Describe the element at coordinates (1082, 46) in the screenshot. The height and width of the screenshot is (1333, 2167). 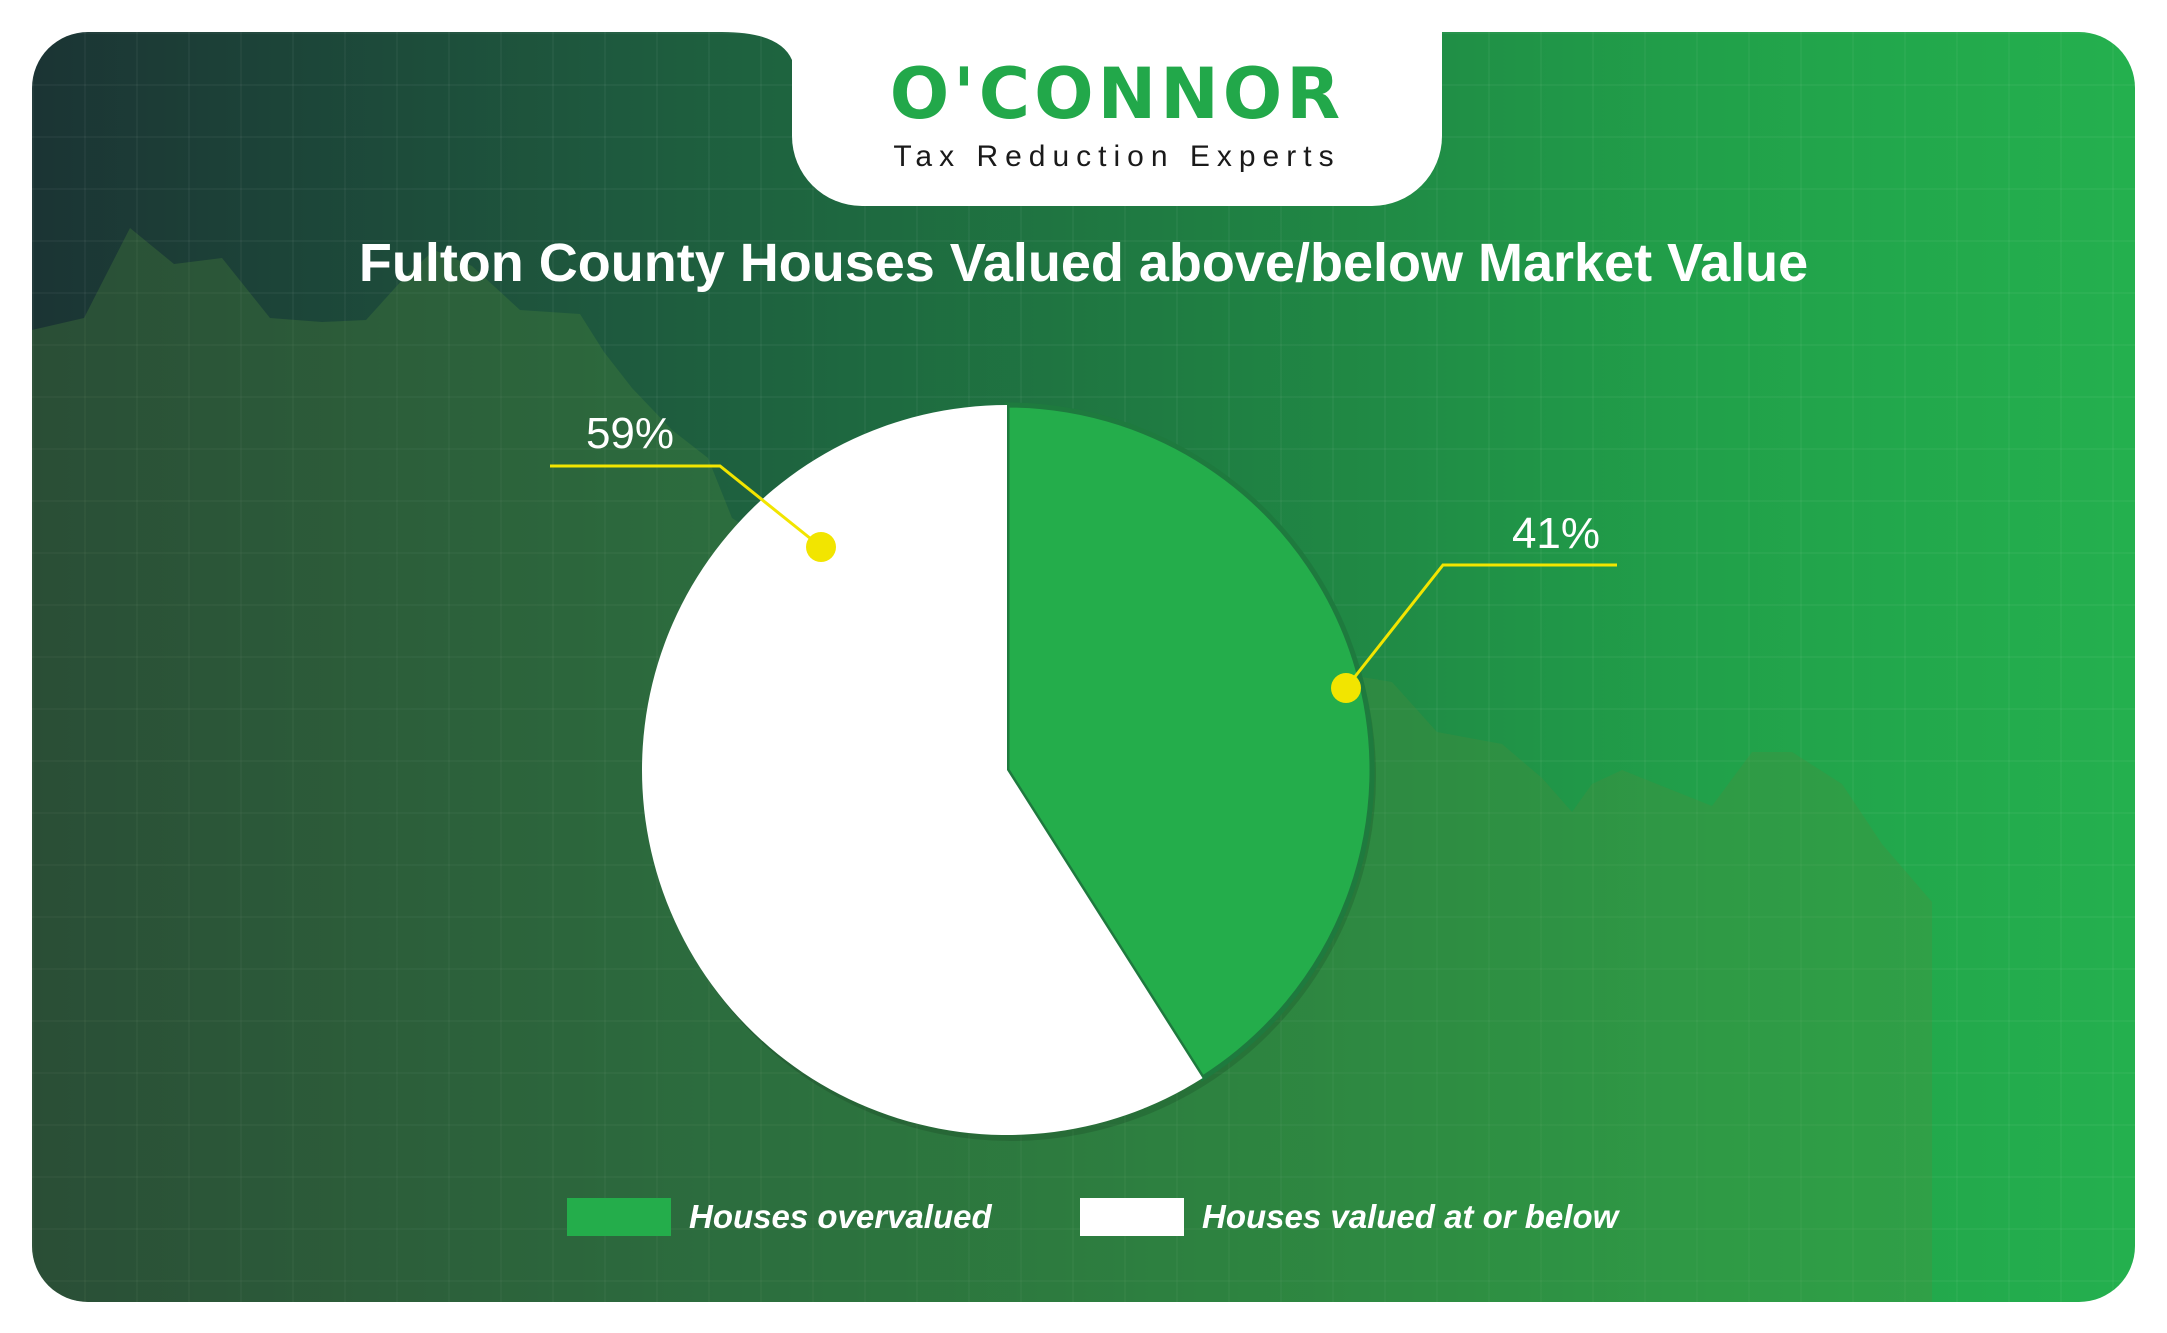
I see `logo-tab-curves` at that location.